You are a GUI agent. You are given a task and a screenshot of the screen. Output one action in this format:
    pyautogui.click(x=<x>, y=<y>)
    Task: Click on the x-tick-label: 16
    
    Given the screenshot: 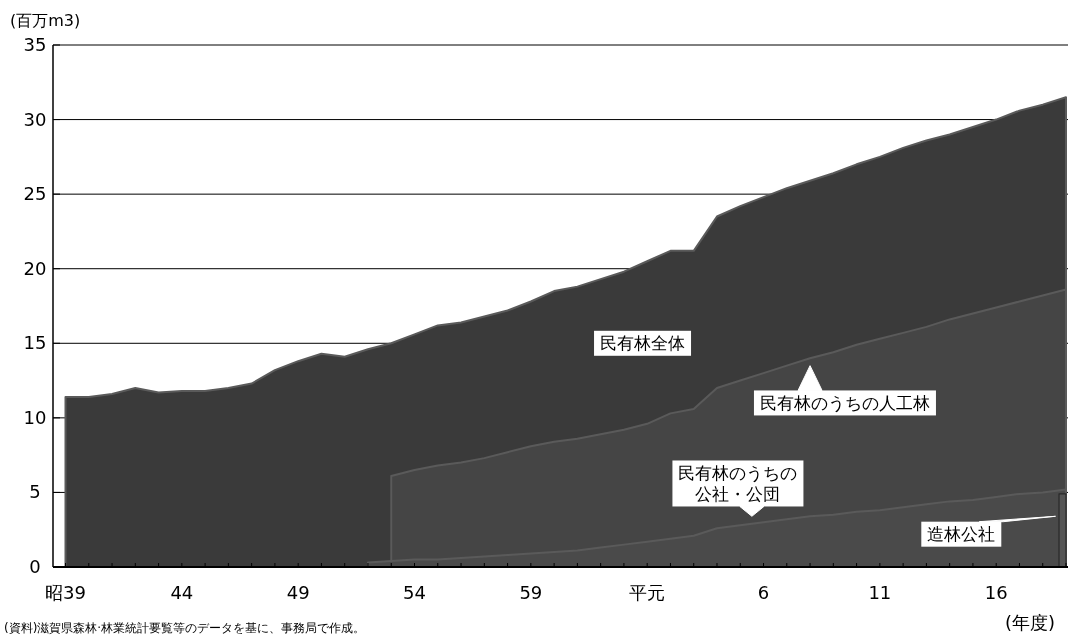 What is the action you would take?
    pyautogui.click(x=996, y=592)
    